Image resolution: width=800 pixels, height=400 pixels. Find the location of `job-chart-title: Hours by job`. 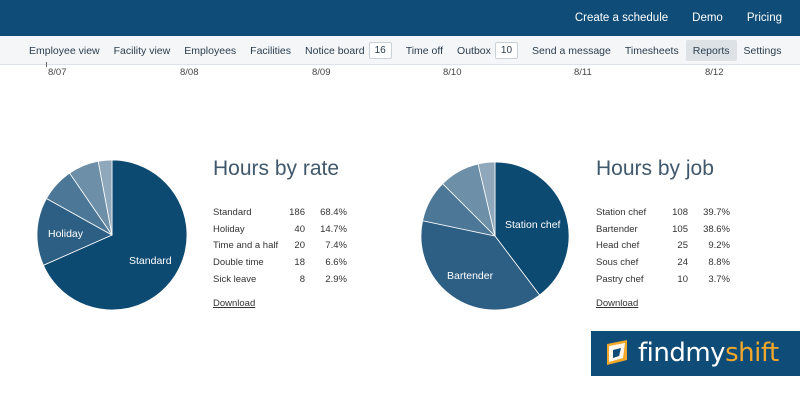

job-chart-title: Hours by job is located at coordinates (655, 168).